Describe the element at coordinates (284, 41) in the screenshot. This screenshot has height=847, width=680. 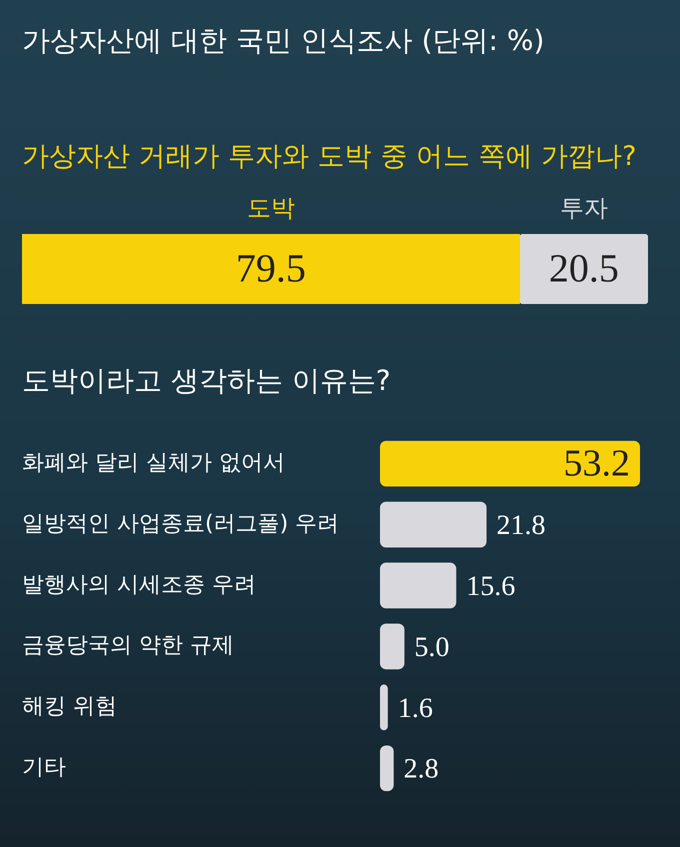
I see `chart-title: 가상자산에 대한 국민 인식조사 (단위: %)` at that location.